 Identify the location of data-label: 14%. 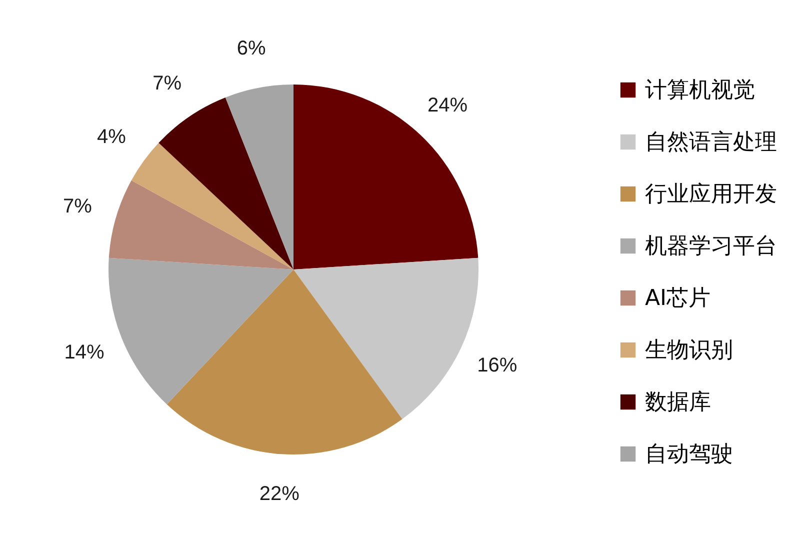
(84, 352).